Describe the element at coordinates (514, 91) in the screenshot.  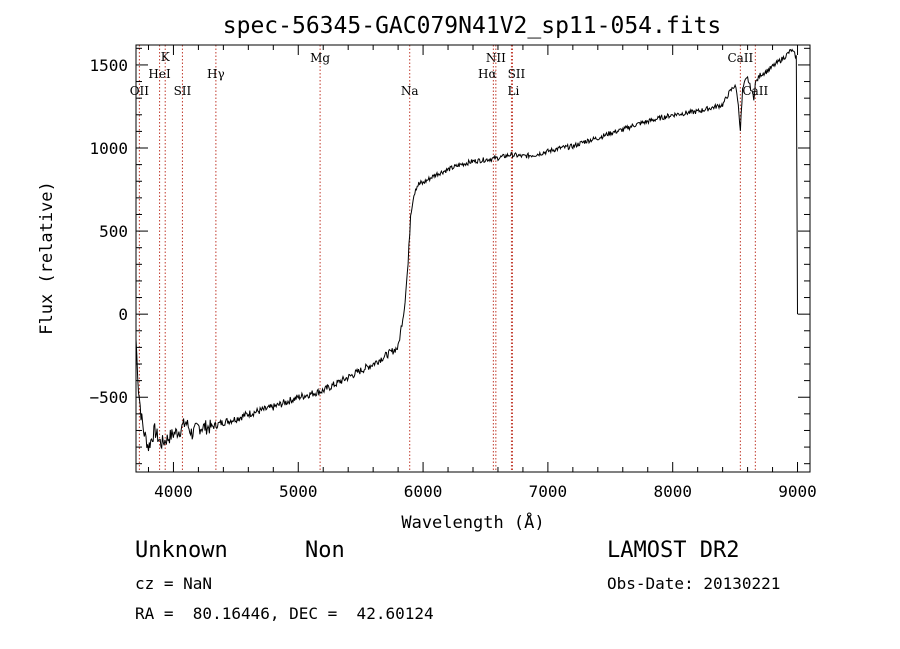
I see `line-marker-label: Li` at that location.